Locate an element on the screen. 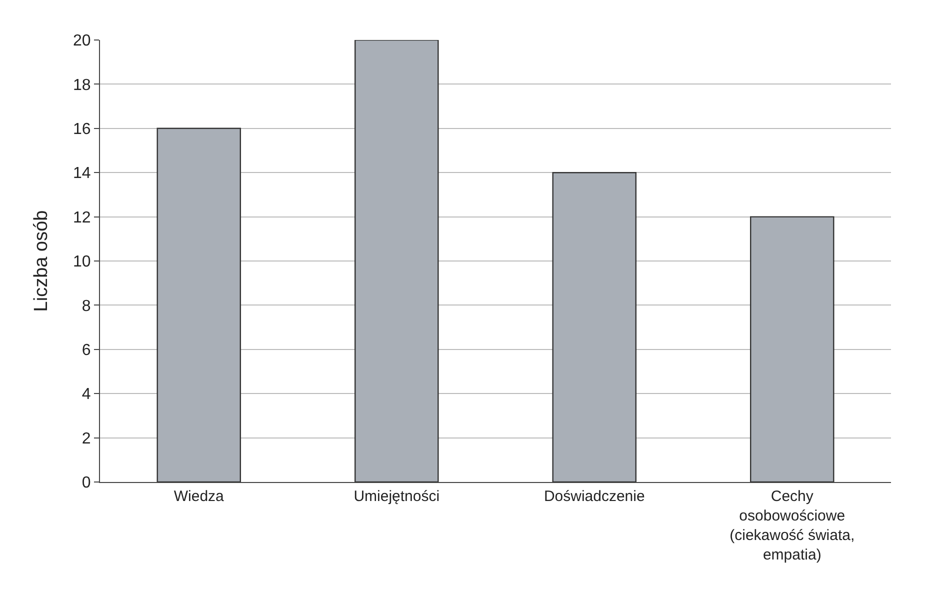  y-tick-label: 2 is located at coordinates (86, 439).